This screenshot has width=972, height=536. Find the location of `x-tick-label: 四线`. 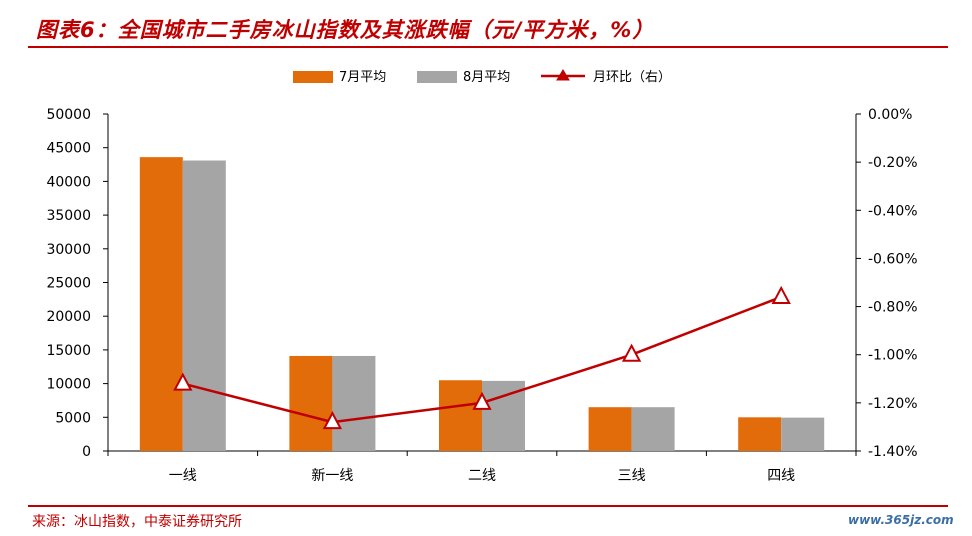

x-tick-label: 四线 is located at coordinates (781, 476).